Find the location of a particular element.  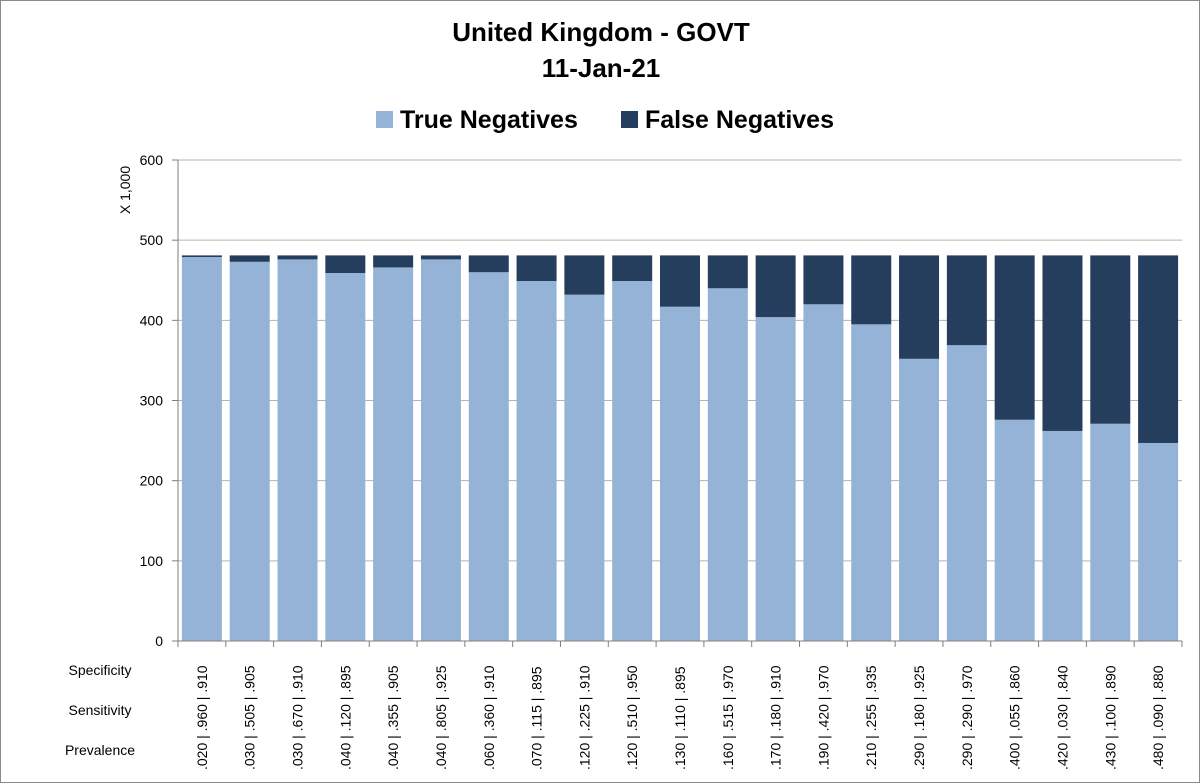

y-tick-label-400: 400 is located at coordinates (152, 320).